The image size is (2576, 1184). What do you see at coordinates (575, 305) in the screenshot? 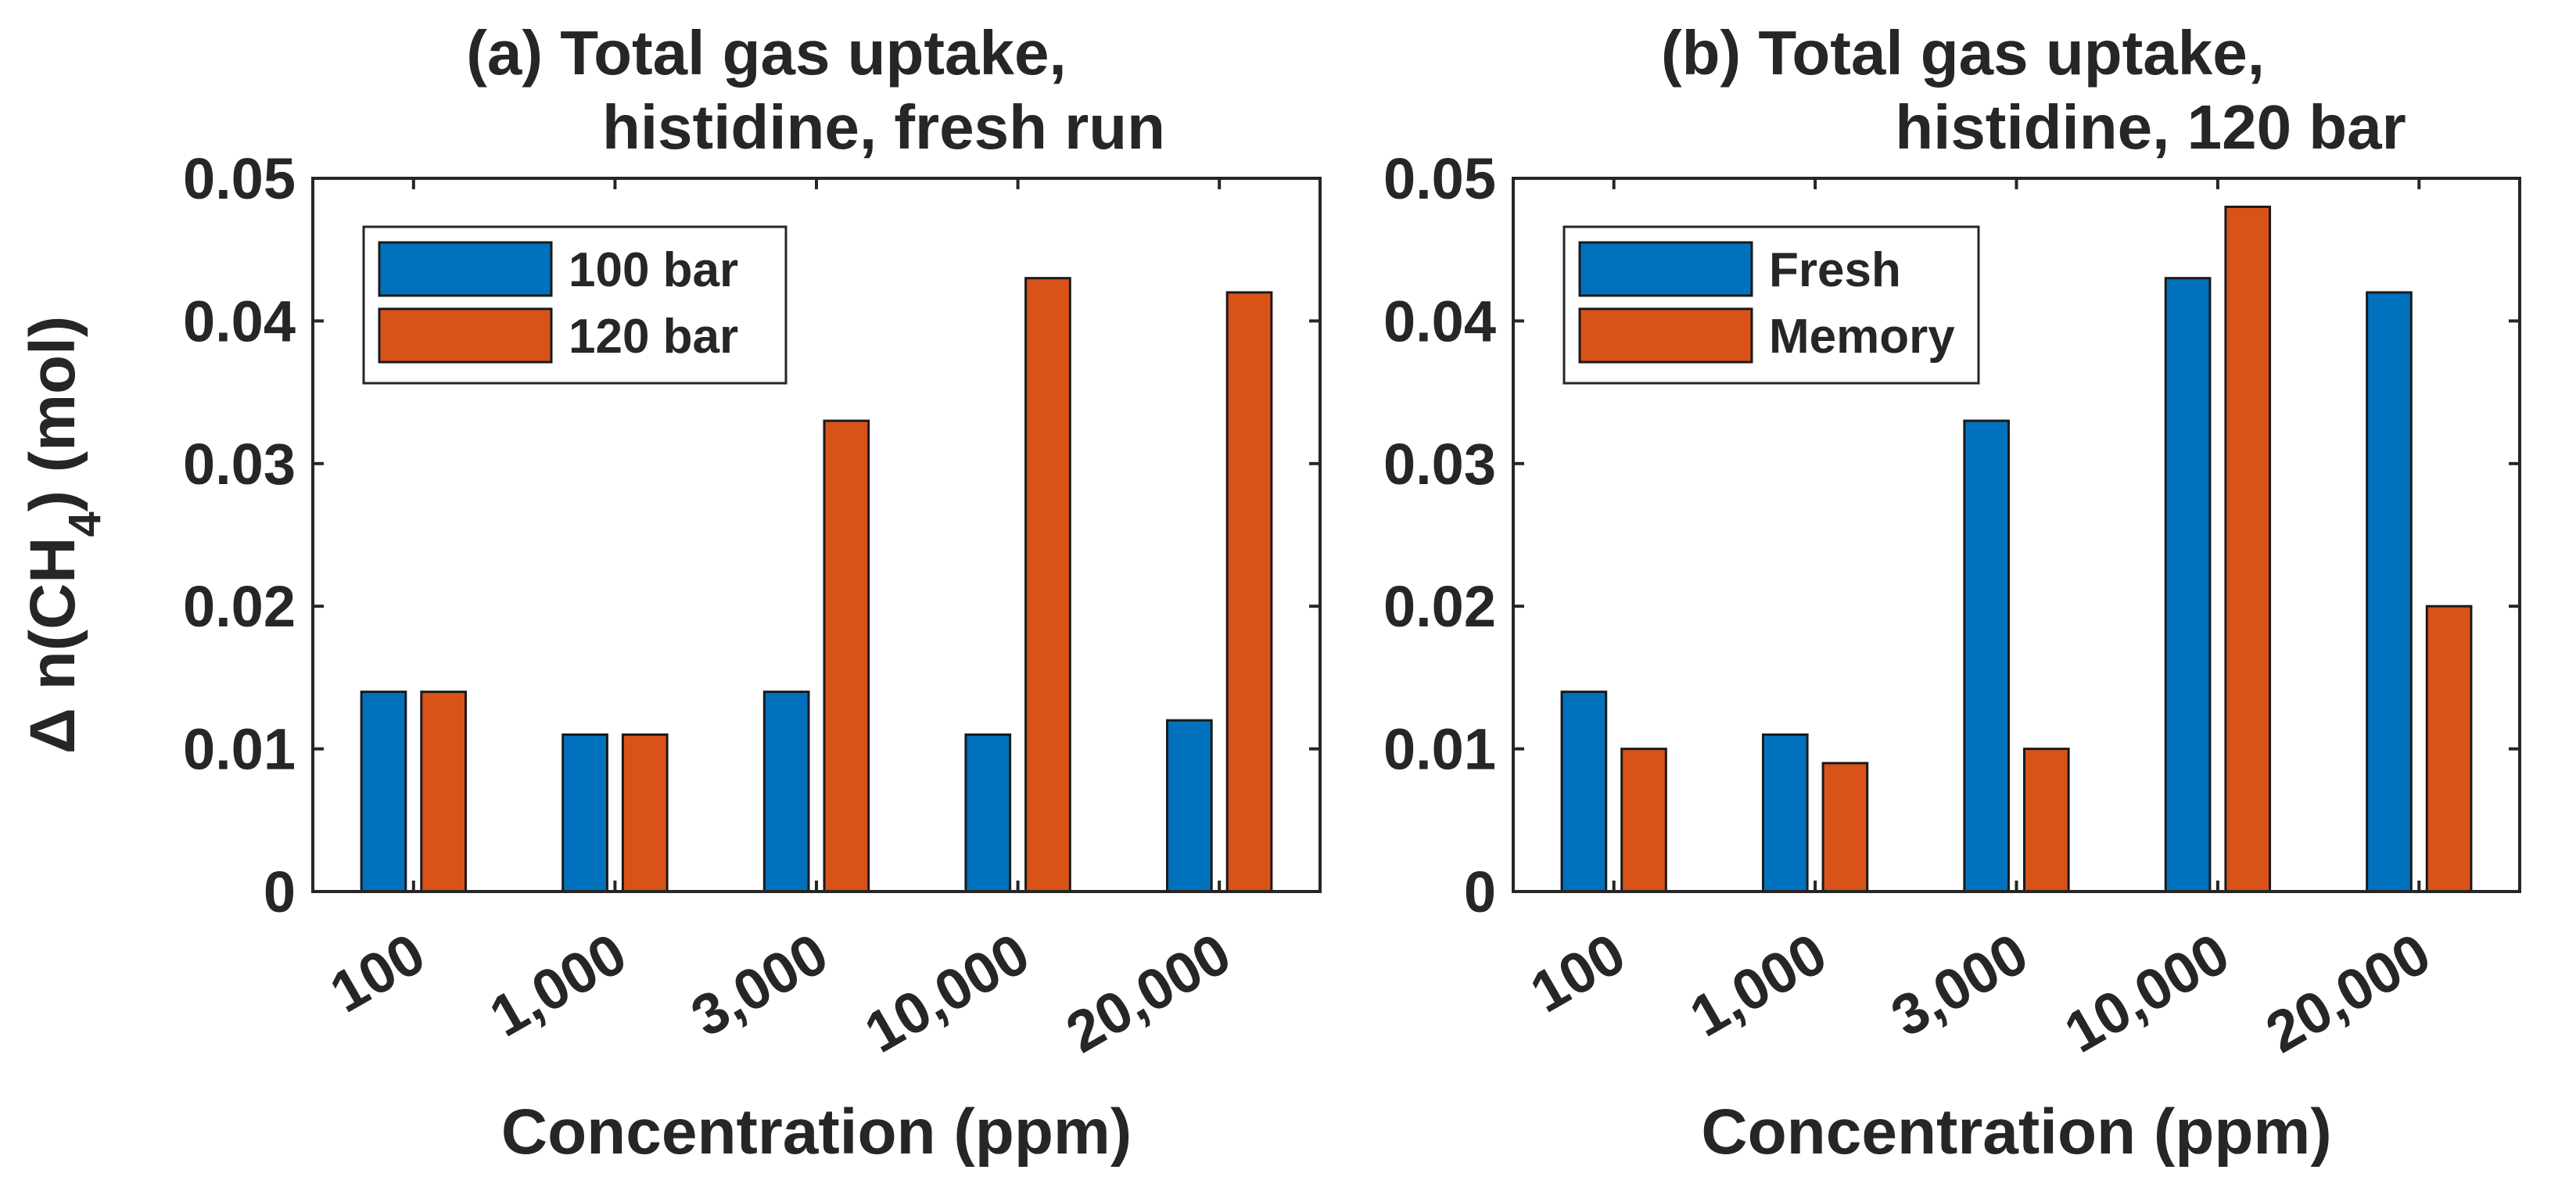
I see `legend: 100 bar 120 bar` at bounding box center [575, 305].